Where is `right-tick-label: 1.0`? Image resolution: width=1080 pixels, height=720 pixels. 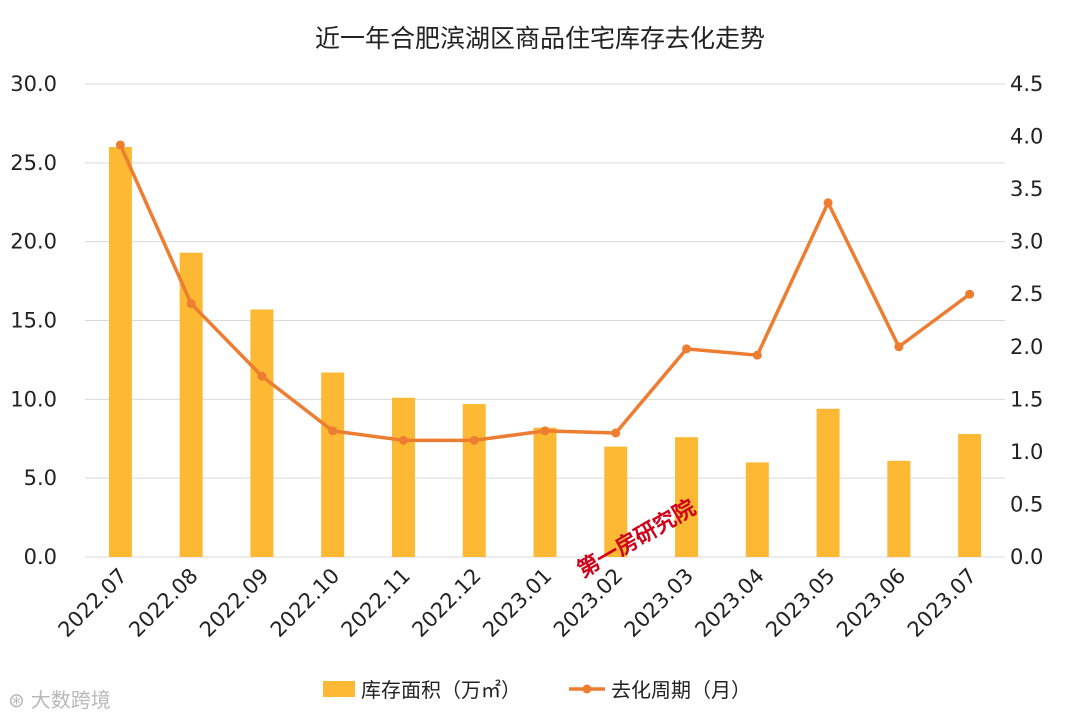
right-tick-label: 1.0 is located at coordinates (1026, 452).